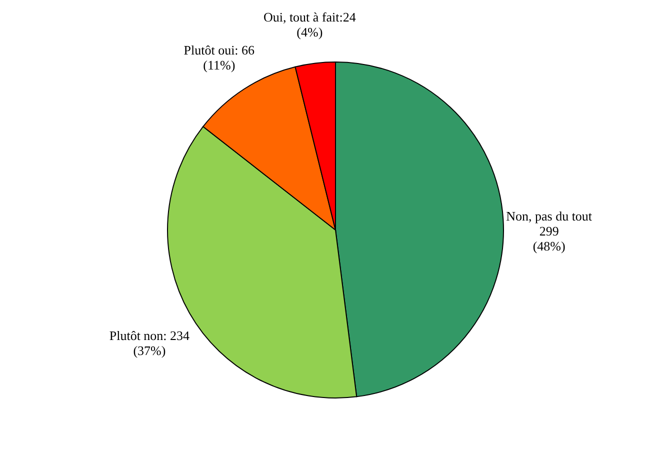  What do you see at coordinates (149, 343) in the screenshot?
I see `slice-label: Plutôt non: 234 (37%)` at bounding box center [149, 343].